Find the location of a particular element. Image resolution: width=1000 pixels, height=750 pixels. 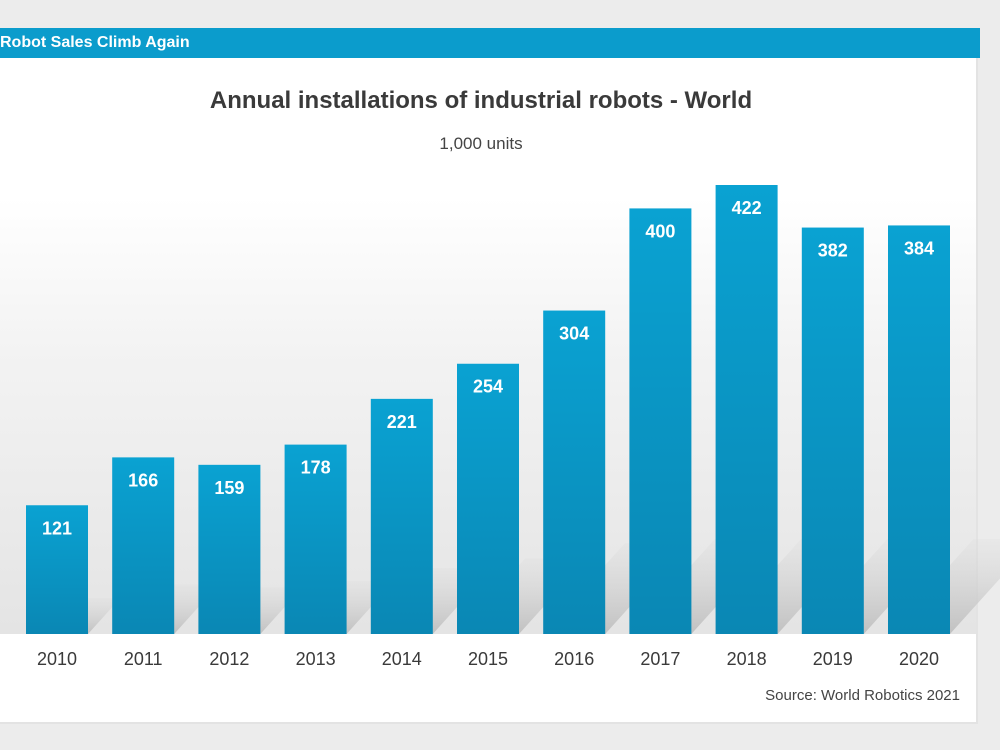

x-tick-label: 2010 is located at coordinates (57, 659).